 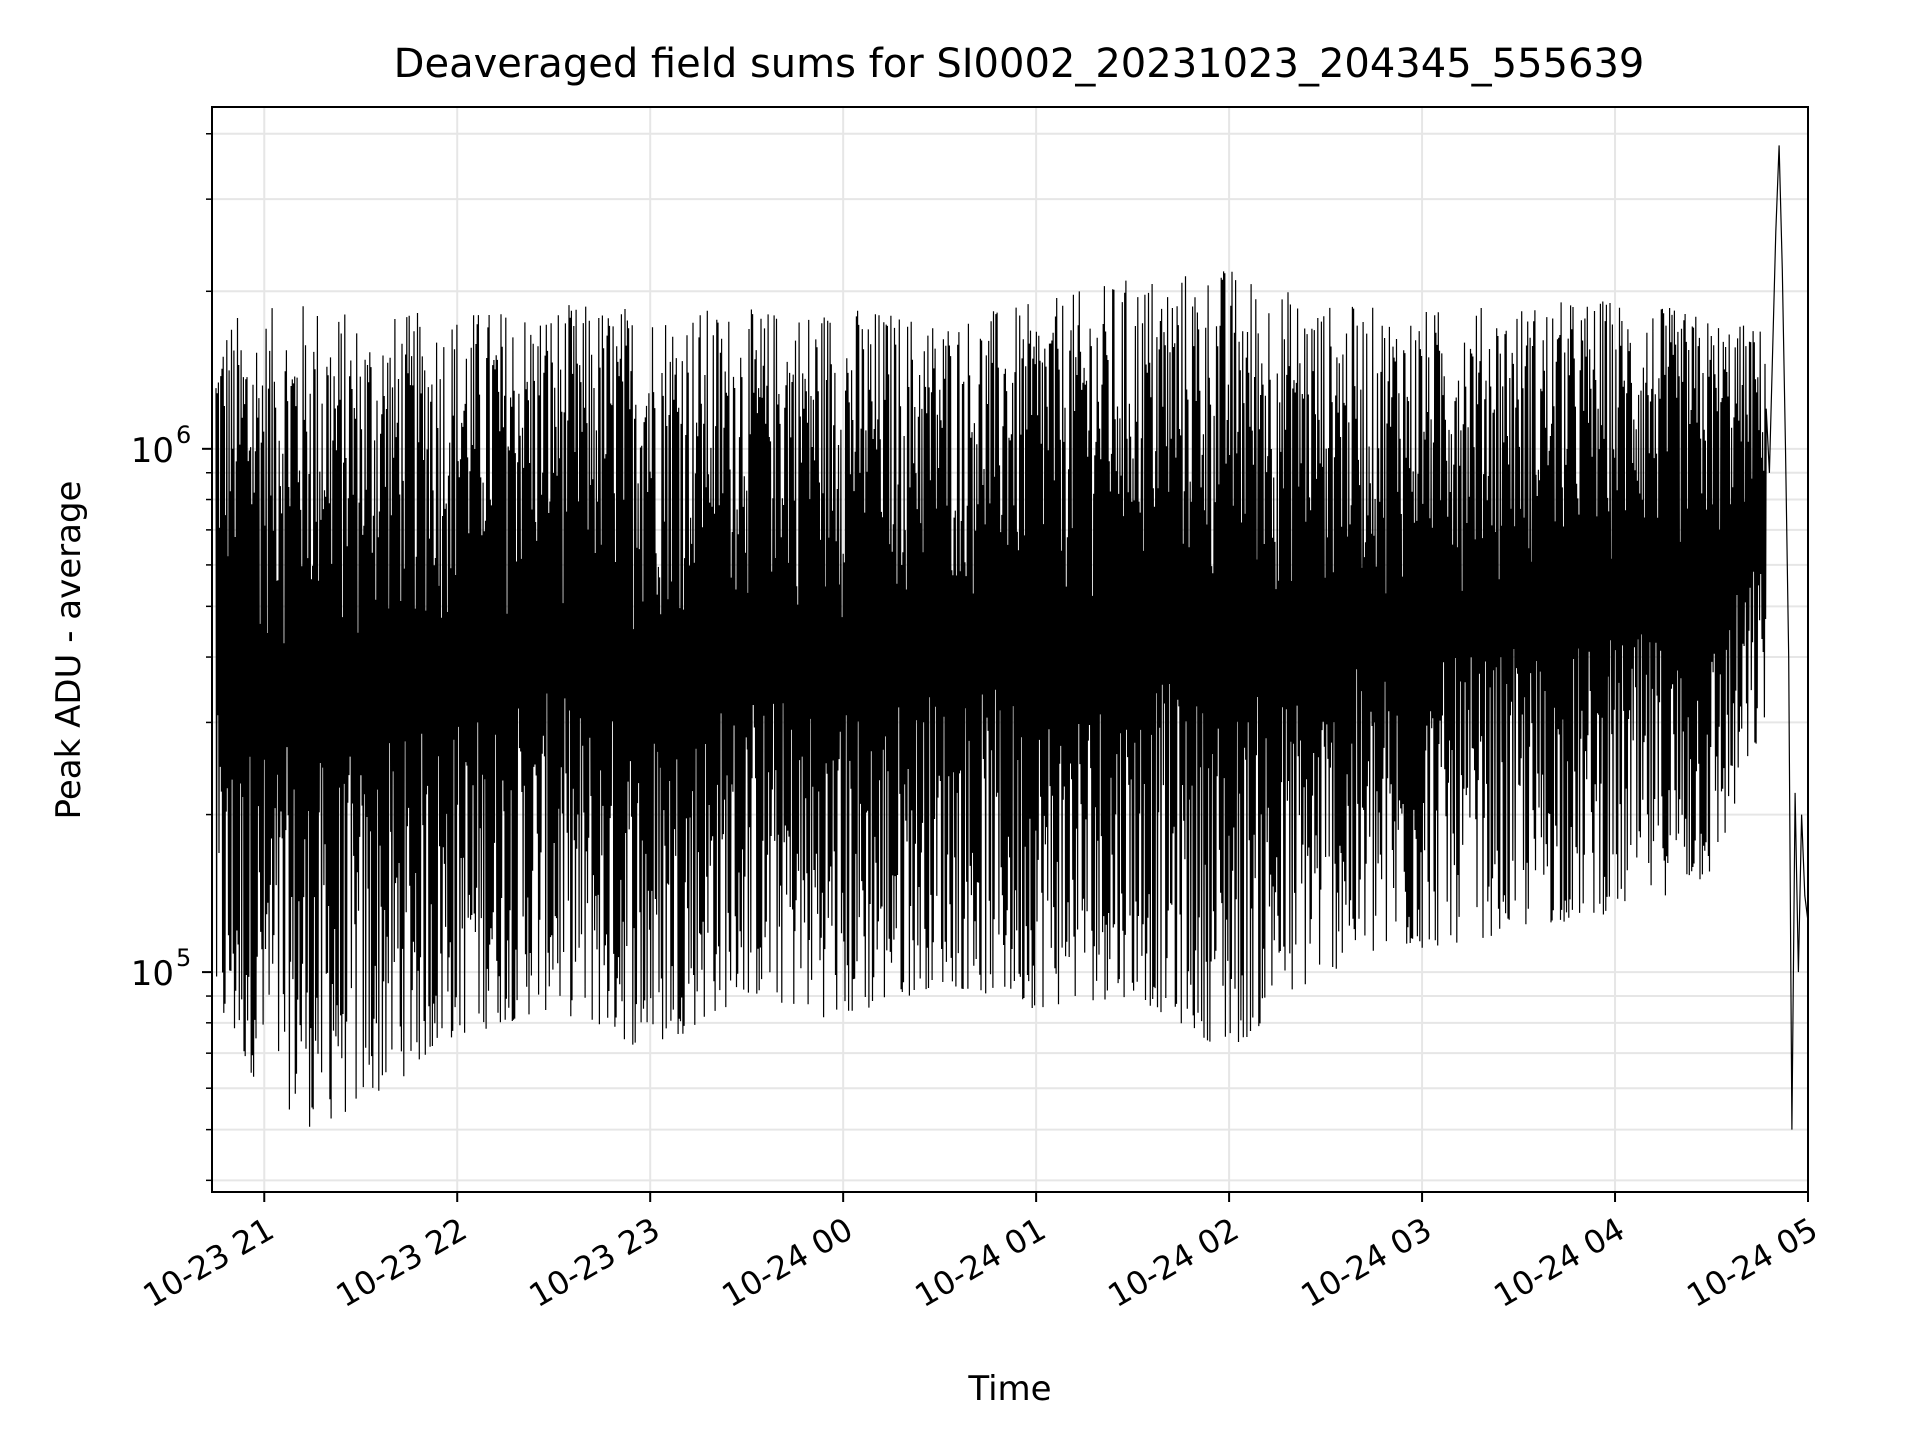 What do you see at coordinates (69, 650) in the screenshot?
I see `y-axis-label: Peak ADU - average` at bounding box center [69, 650].